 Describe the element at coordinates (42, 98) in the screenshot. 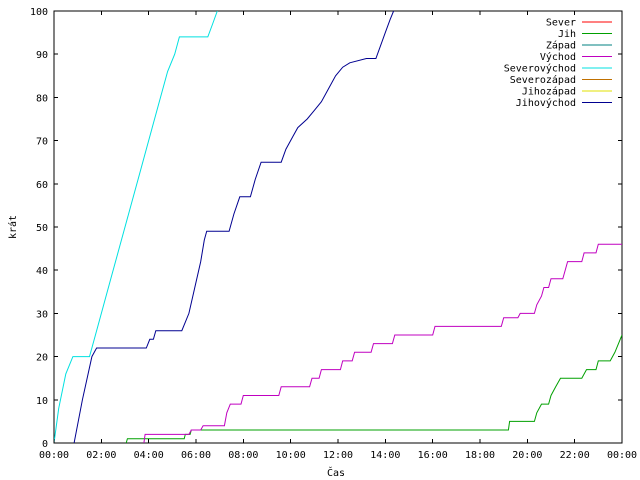

I see `y-tick-label: 80` at that location.